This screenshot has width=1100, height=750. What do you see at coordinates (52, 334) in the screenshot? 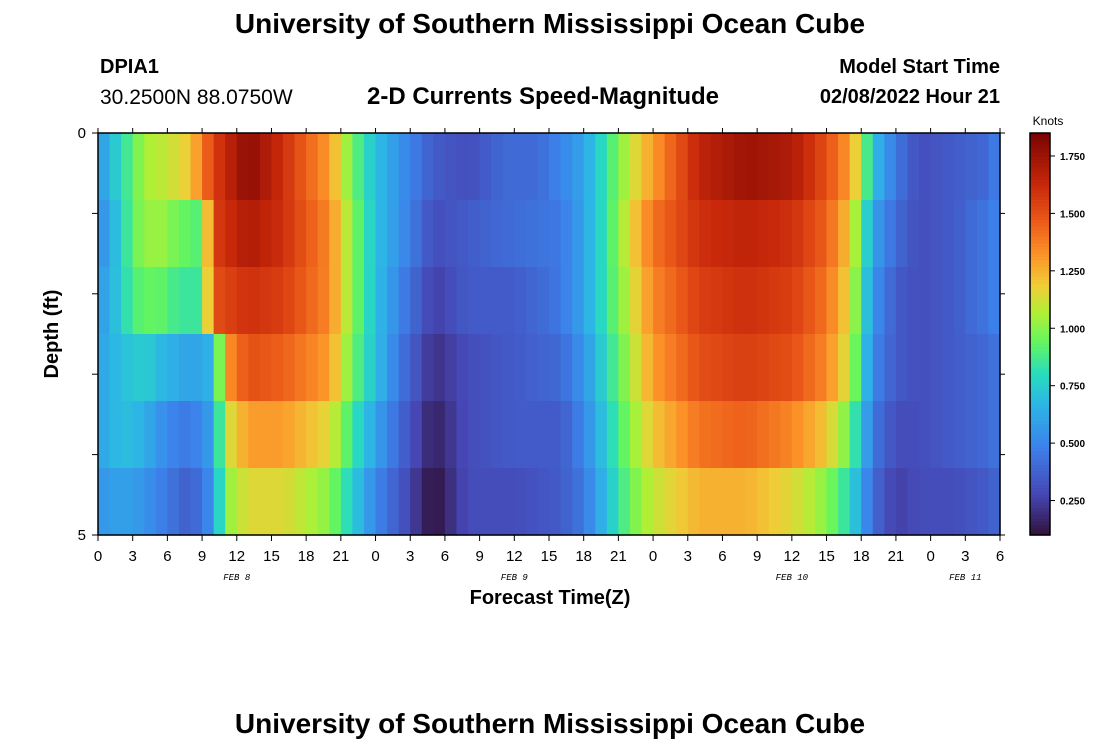
I see `y-axis-label: Depth (ft)` at bounding box center [52, 334].